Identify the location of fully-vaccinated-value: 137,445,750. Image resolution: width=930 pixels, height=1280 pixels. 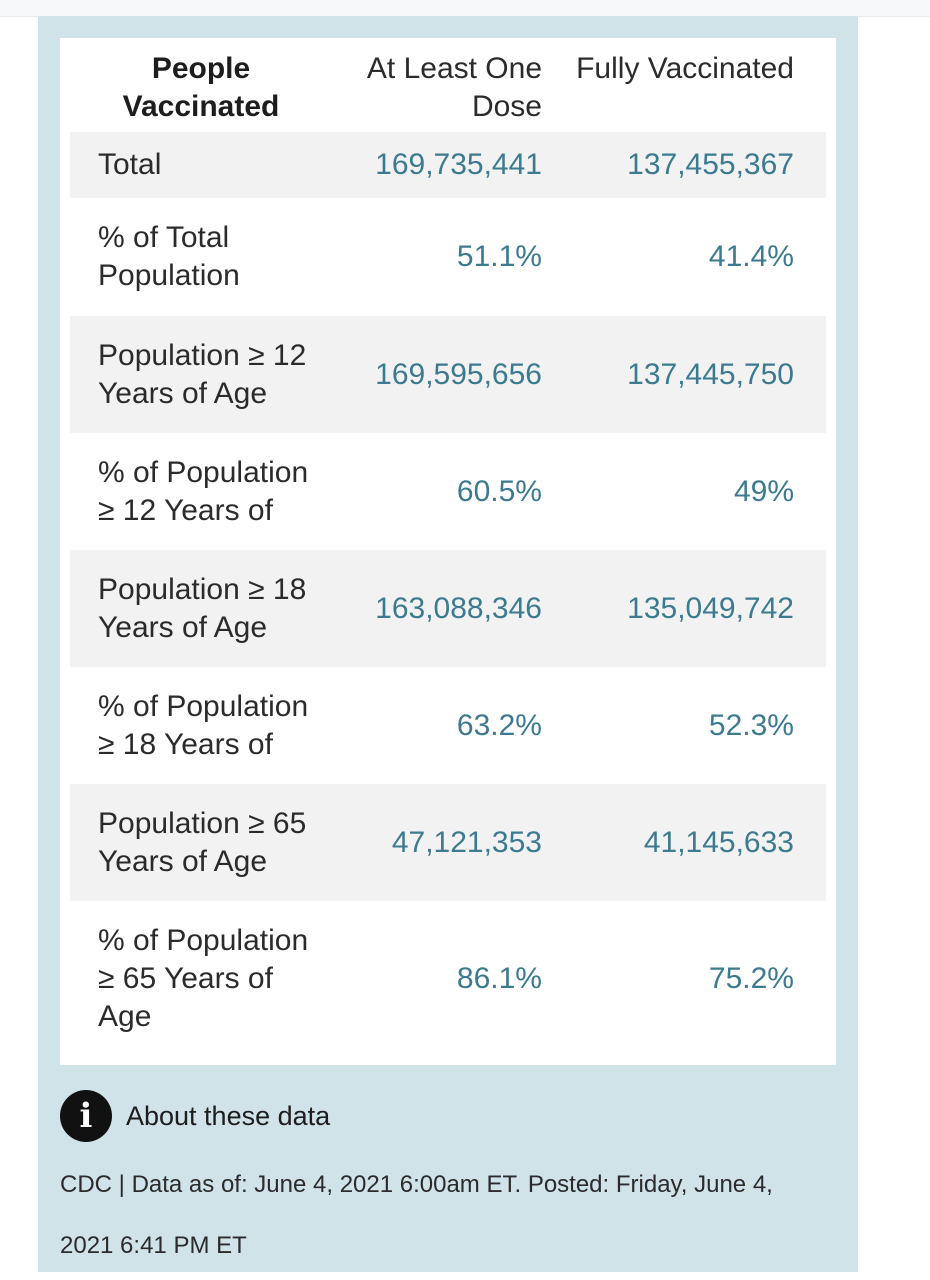
(710, 374).